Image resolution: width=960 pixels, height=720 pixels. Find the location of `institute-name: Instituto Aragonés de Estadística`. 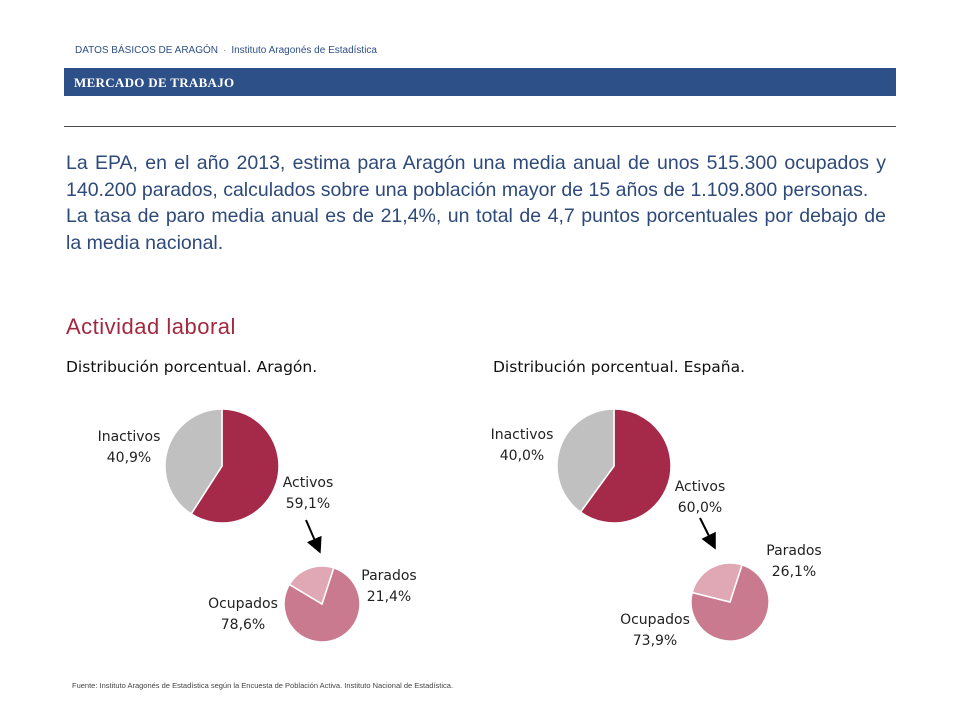

institute-name: Instituto Aragonés de Estadística is located at coordinates (304, 50).